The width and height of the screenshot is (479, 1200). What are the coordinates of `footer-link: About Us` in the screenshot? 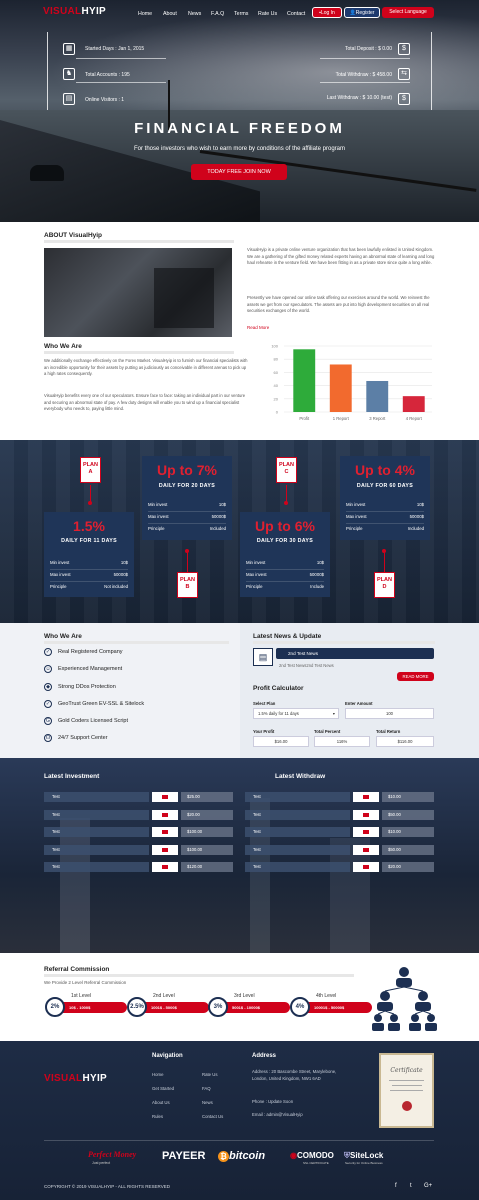 It's located at (161, 1102).